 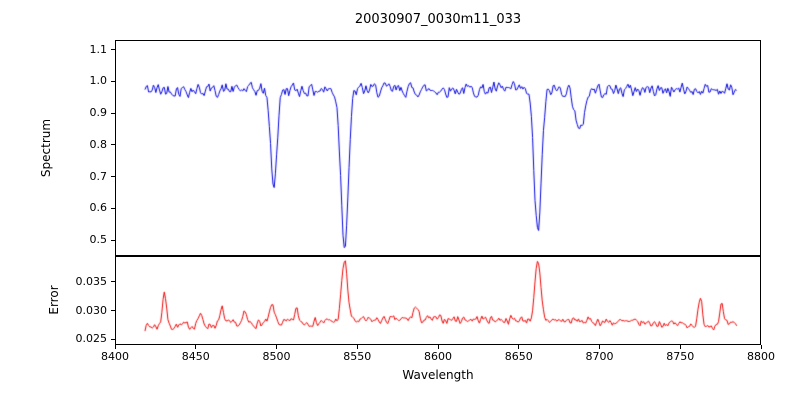 What do you see at coordinates (680, 356) in the screenshot?
I see `x-tick-label: 8750` at bounding box center [680, 356].